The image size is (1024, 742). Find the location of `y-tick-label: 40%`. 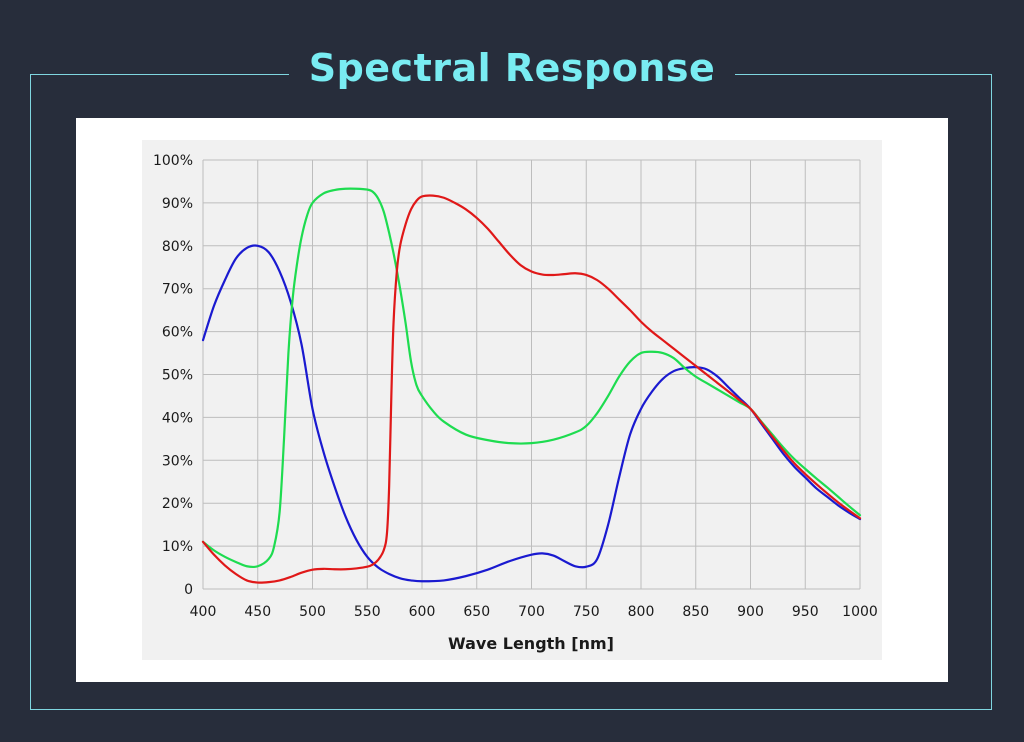

y-tick-label: 40% is located at coordinates (177, 418).